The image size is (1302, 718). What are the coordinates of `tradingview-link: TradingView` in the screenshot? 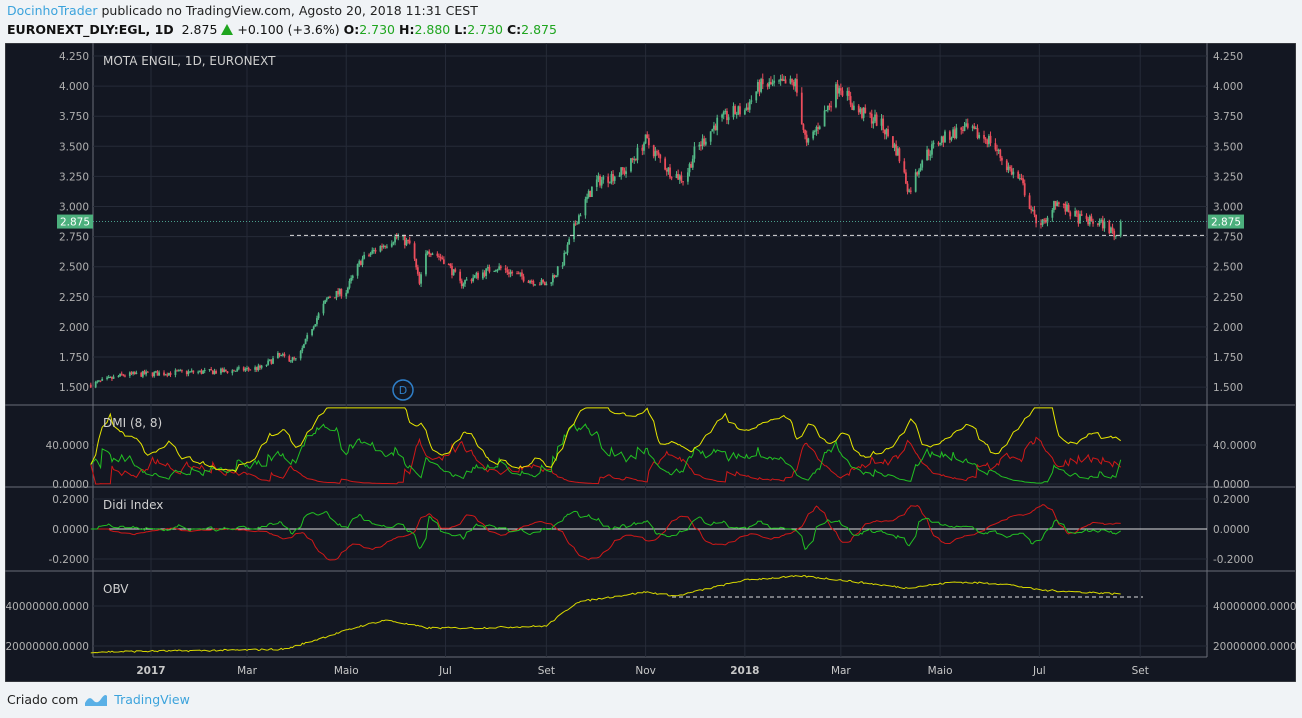 It's located at (152, 699).